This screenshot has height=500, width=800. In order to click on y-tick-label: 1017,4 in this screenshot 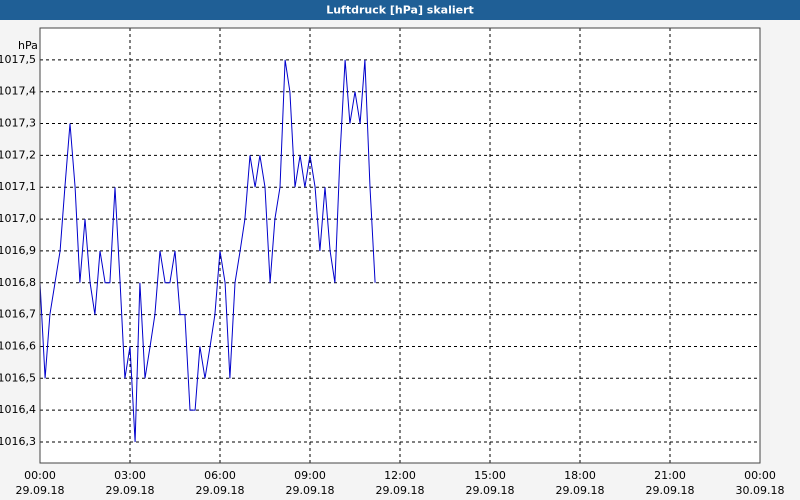, I will do `click(18, 91)`.